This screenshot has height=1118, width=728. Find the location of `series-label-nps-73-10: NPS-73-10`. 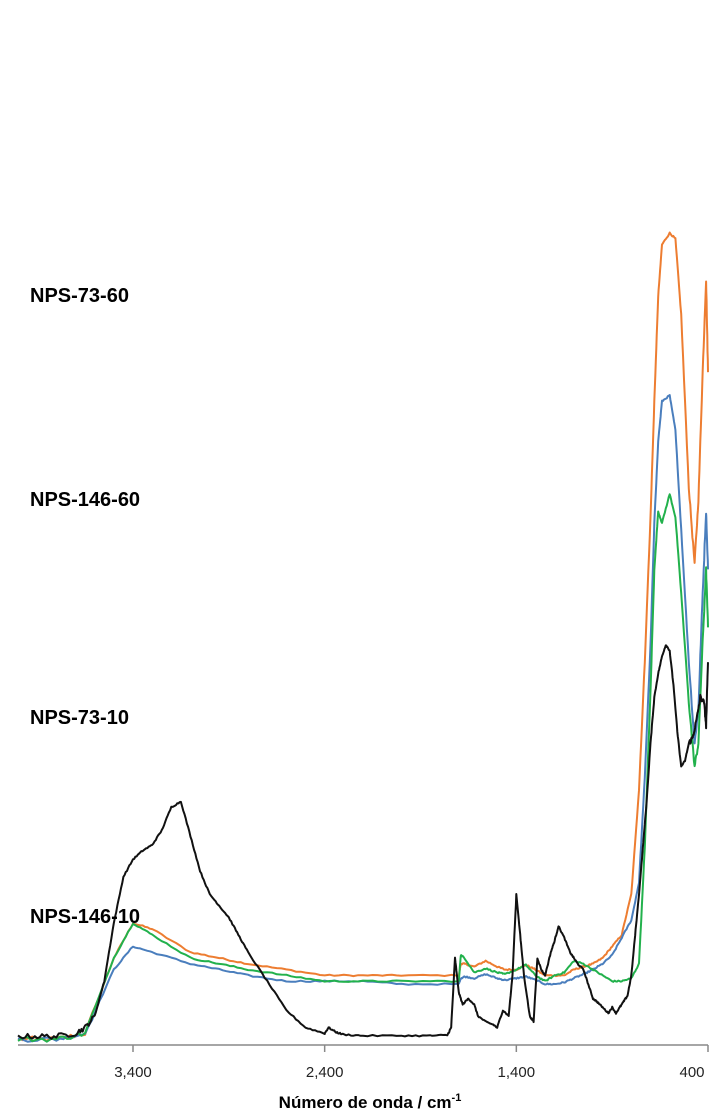

series-label-nps-73-10: NPS-73-10 is located at coordinates (79, 718).